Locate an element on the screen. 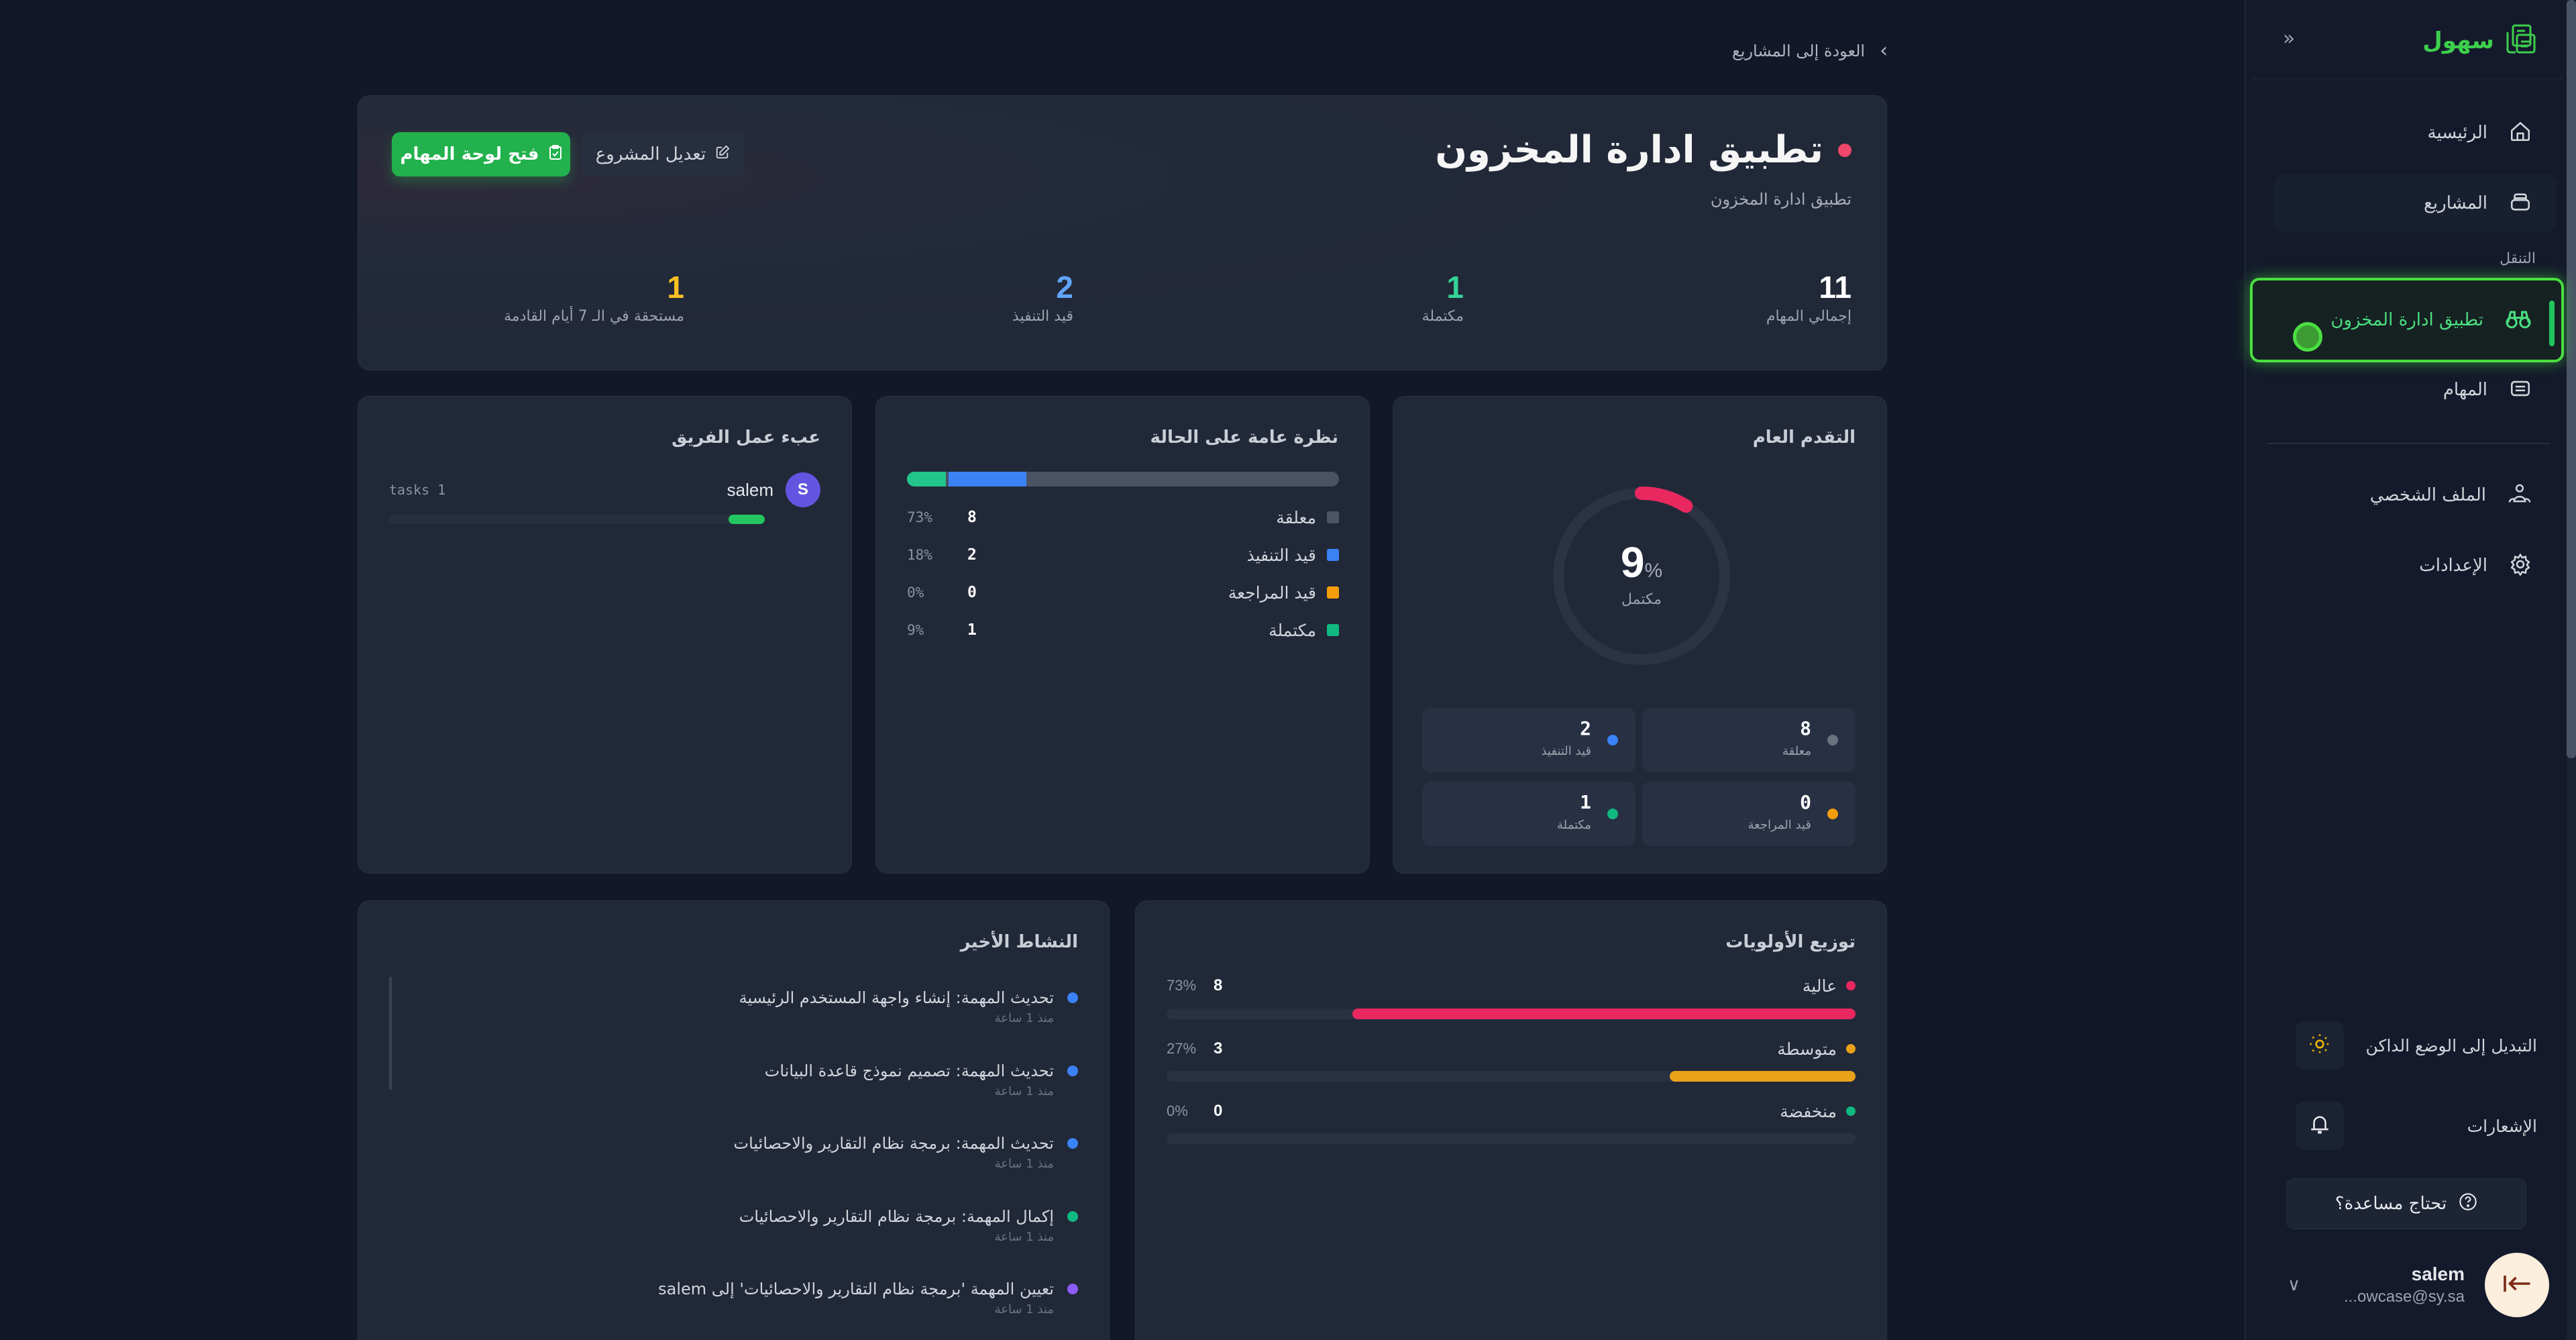 This screenshot has width=2576, height=1340. progress-percent: 9% is located at coordinates (1641, 562).